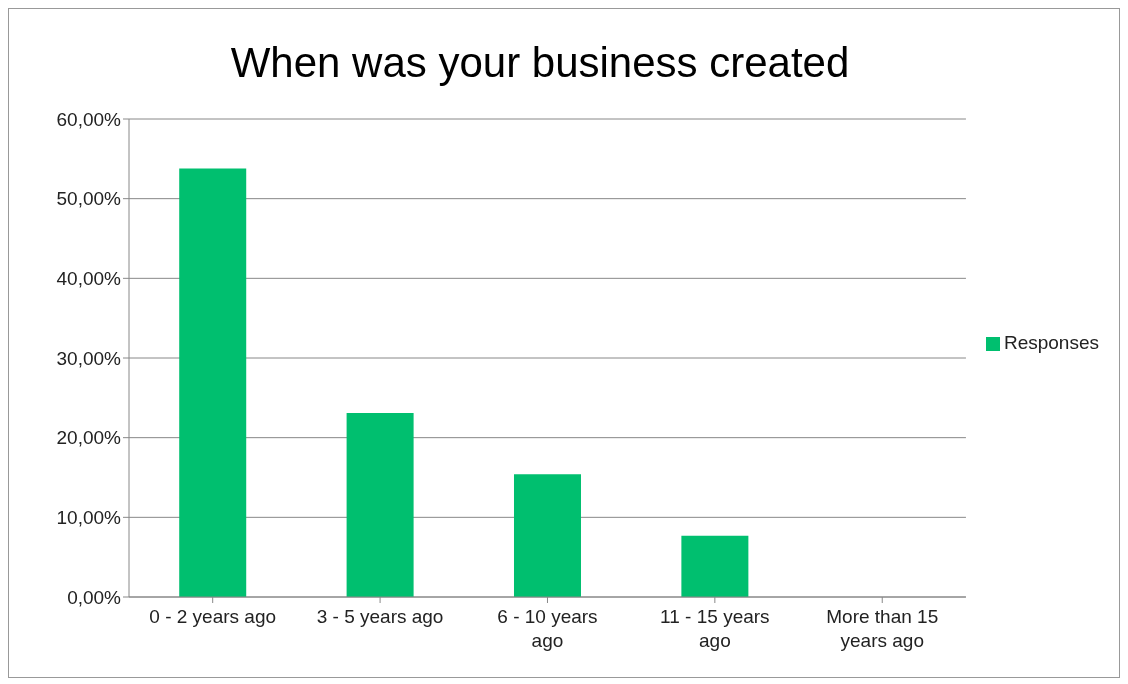  I want to click on y-tick-label: 20,00%, so click(89, 438).